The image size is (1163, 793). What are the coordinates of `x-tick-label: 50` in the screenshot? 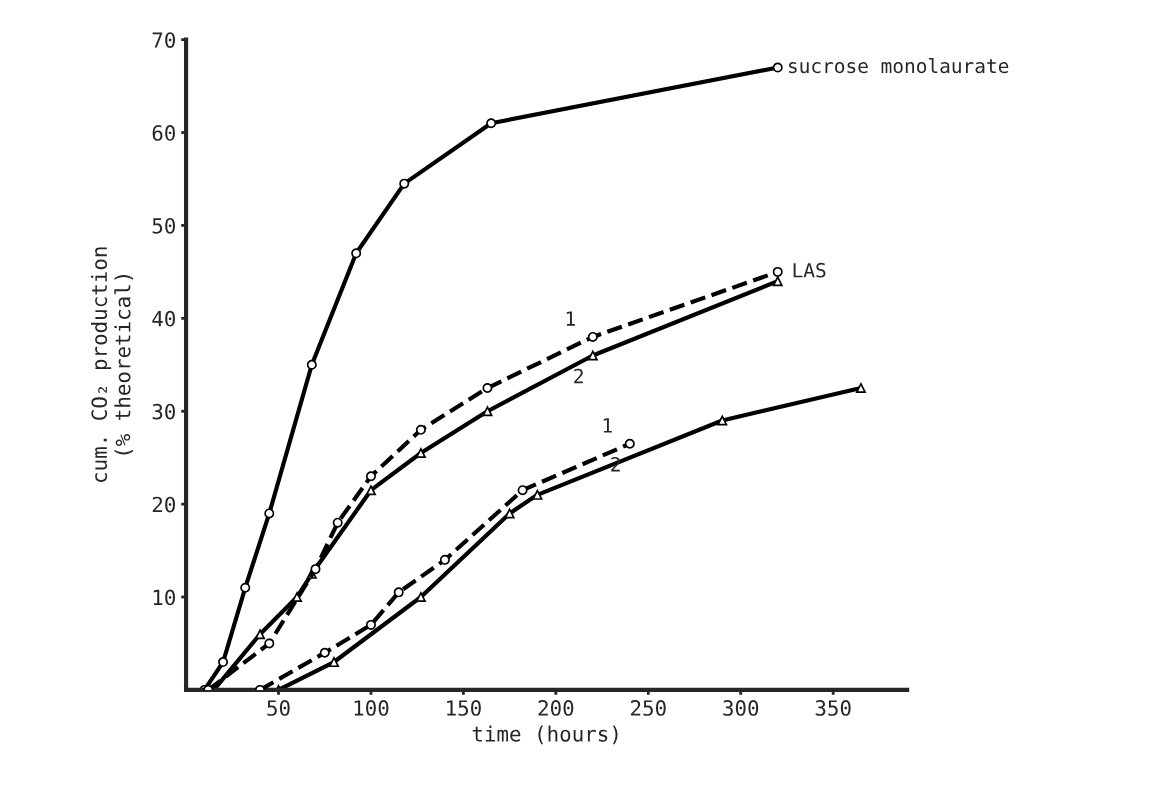 It's located at (278, 708).